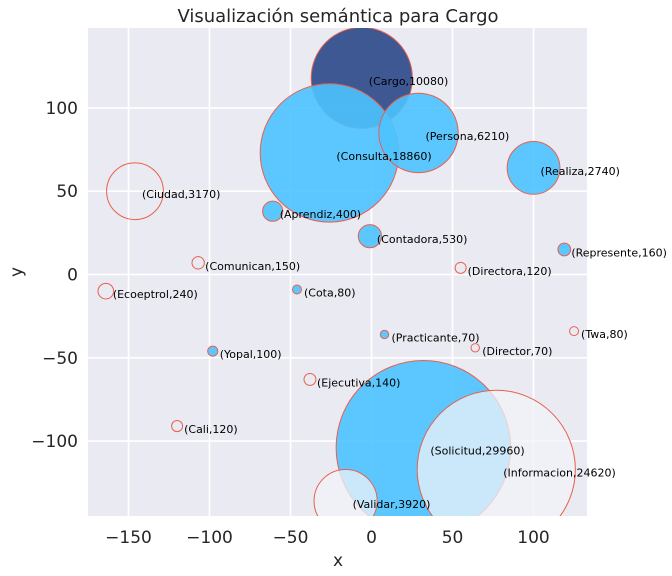  What do you see at coordinates (291, 538) in the screenshot?
I see `x-tick-label: −50` at bounding box center [291, 538].